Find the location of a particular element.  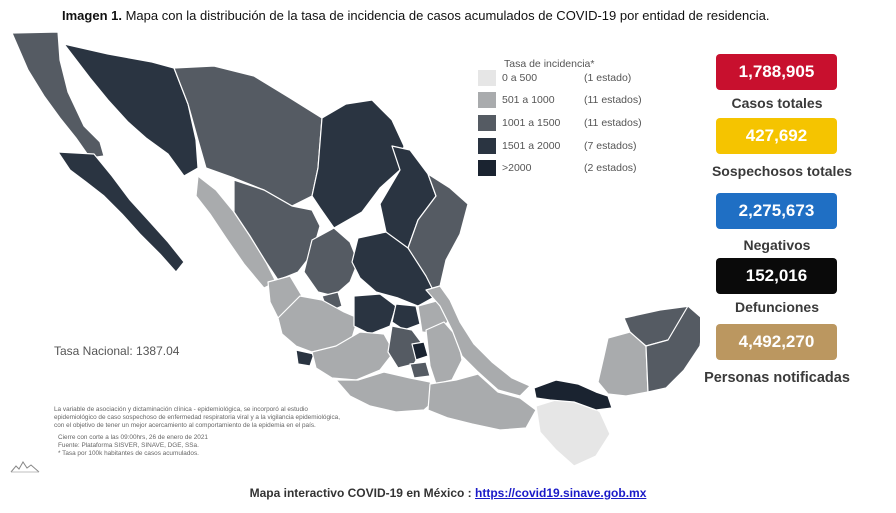

legend-range: 1501 a 2000 is located at coordinates (531, 146).